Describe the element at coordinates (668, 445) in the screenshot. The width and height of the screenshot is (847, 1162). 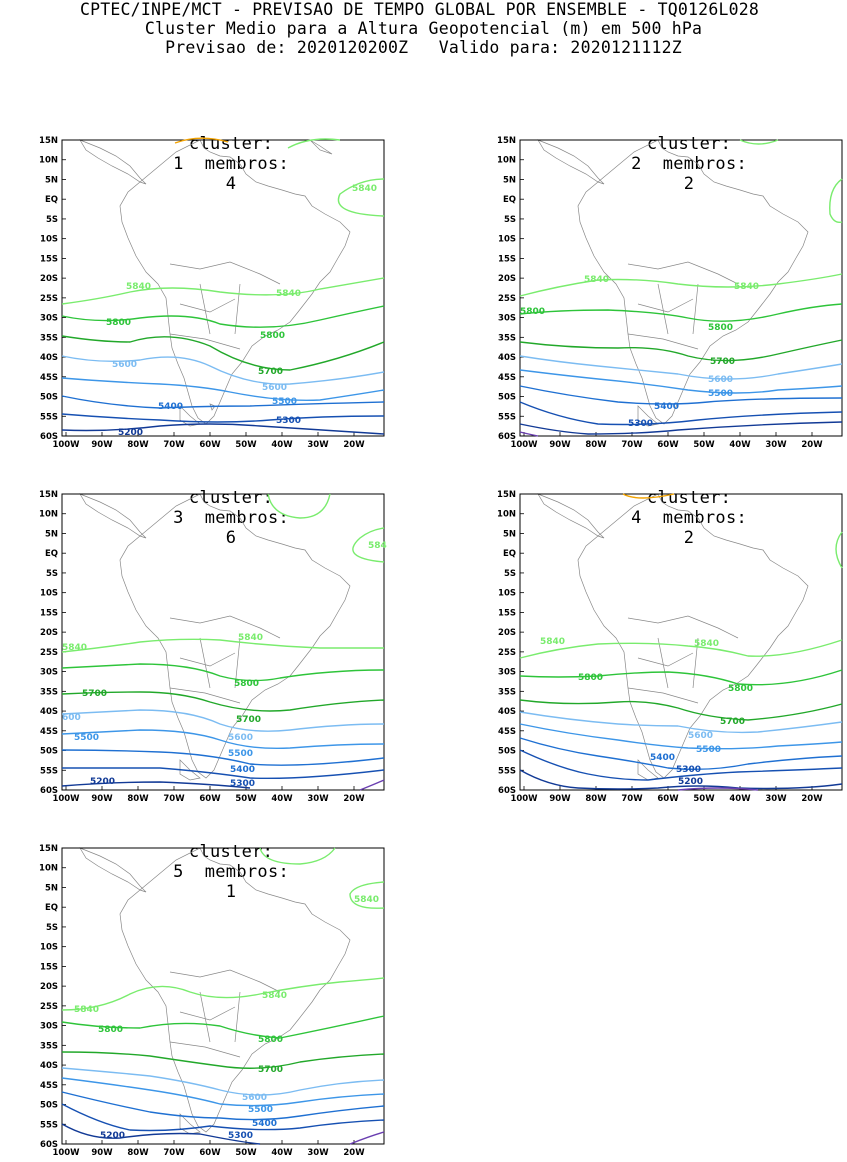
I see `lon-tick-label: 60W` at that location.